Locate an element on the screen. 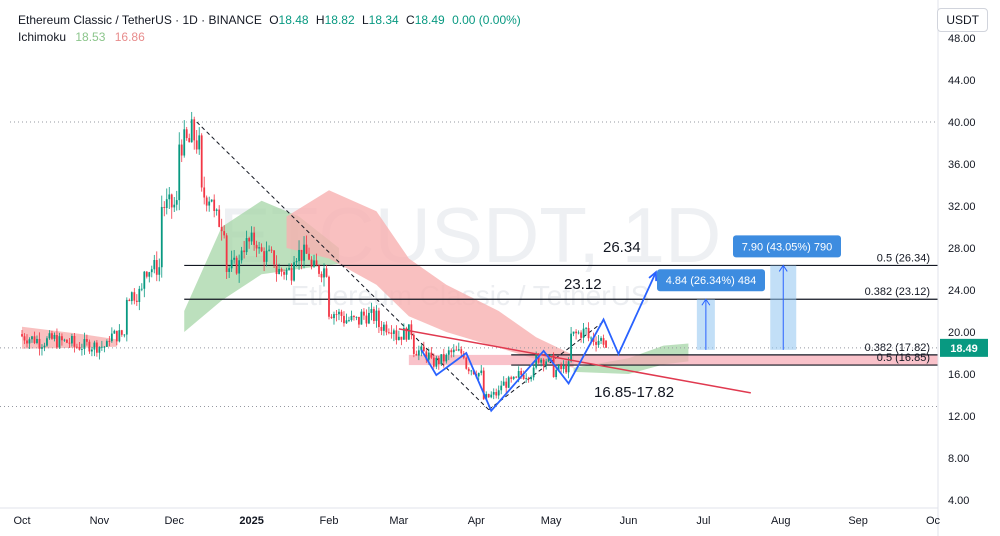 Image resolution: width=1000 pixels, height=536 pixels. fib-level-label: 0.5 (26.34) is located at coordinates (903, 258).